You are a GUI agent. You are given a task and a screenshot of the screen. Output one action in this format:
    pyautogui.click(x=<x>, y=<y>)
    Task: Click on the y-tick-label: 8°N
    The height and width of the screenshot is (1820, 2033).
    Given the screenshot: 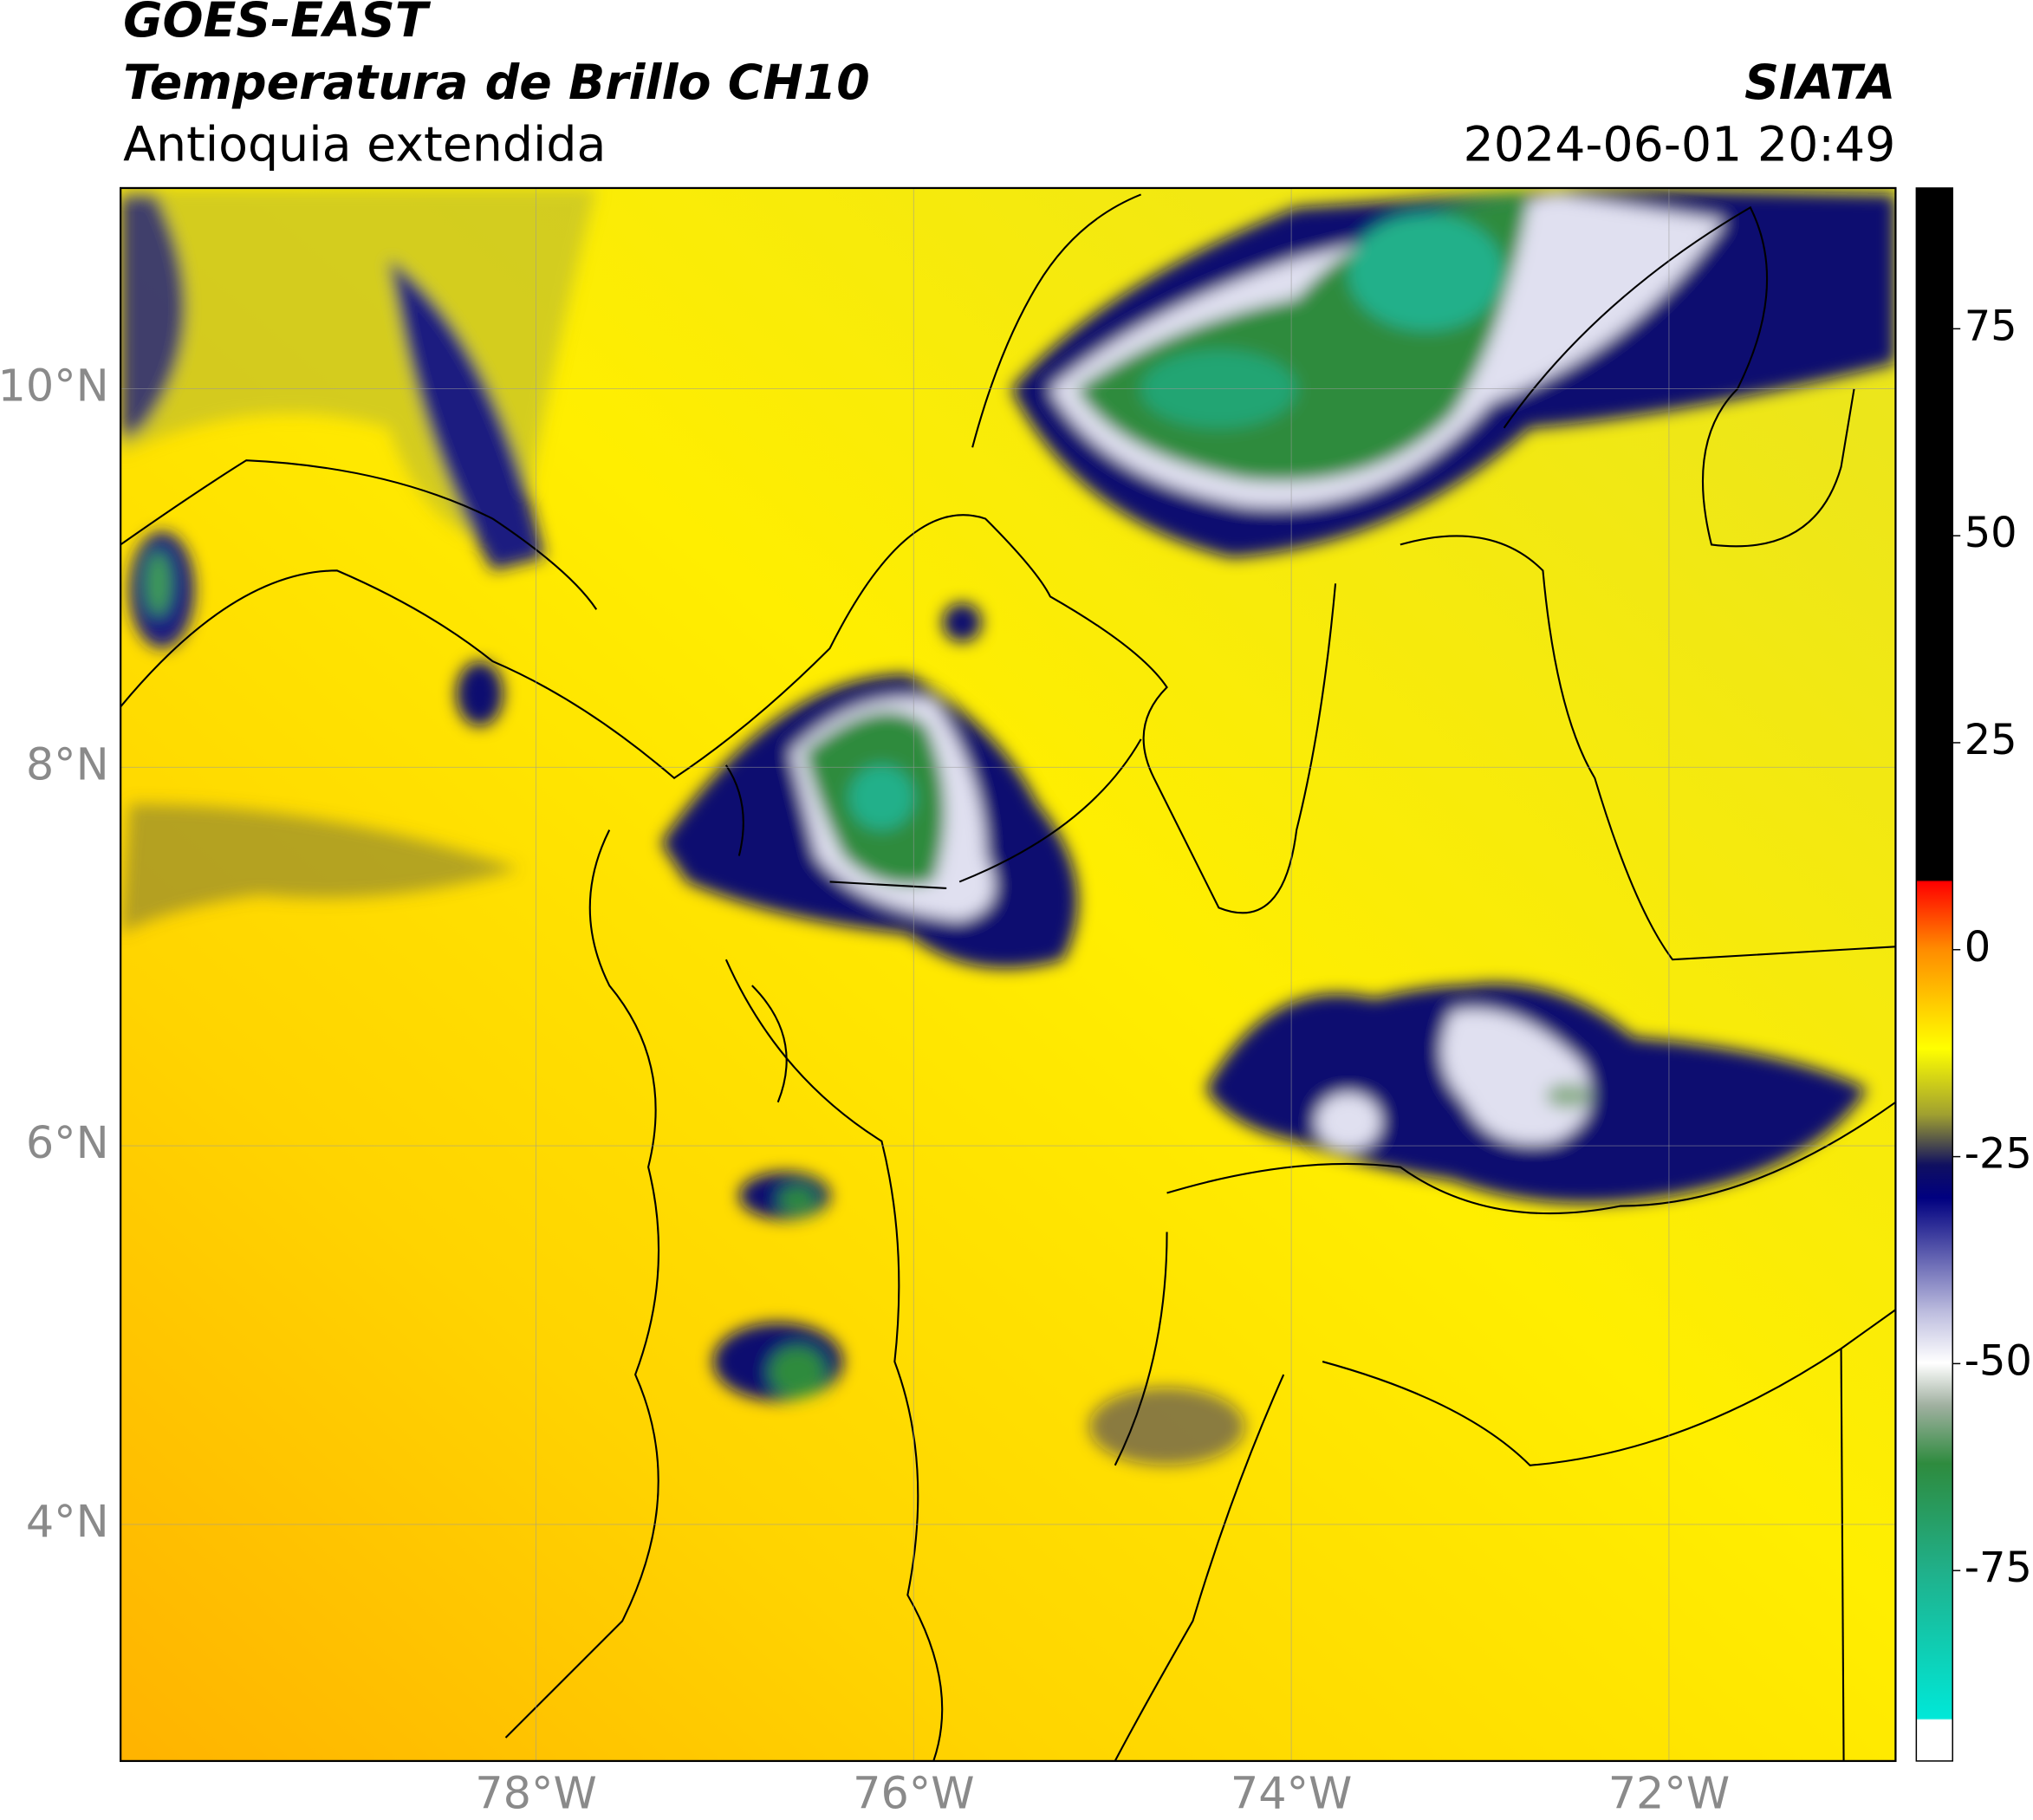 What is the action you would take?
    pyautogui.click(x=67, y=764)
    